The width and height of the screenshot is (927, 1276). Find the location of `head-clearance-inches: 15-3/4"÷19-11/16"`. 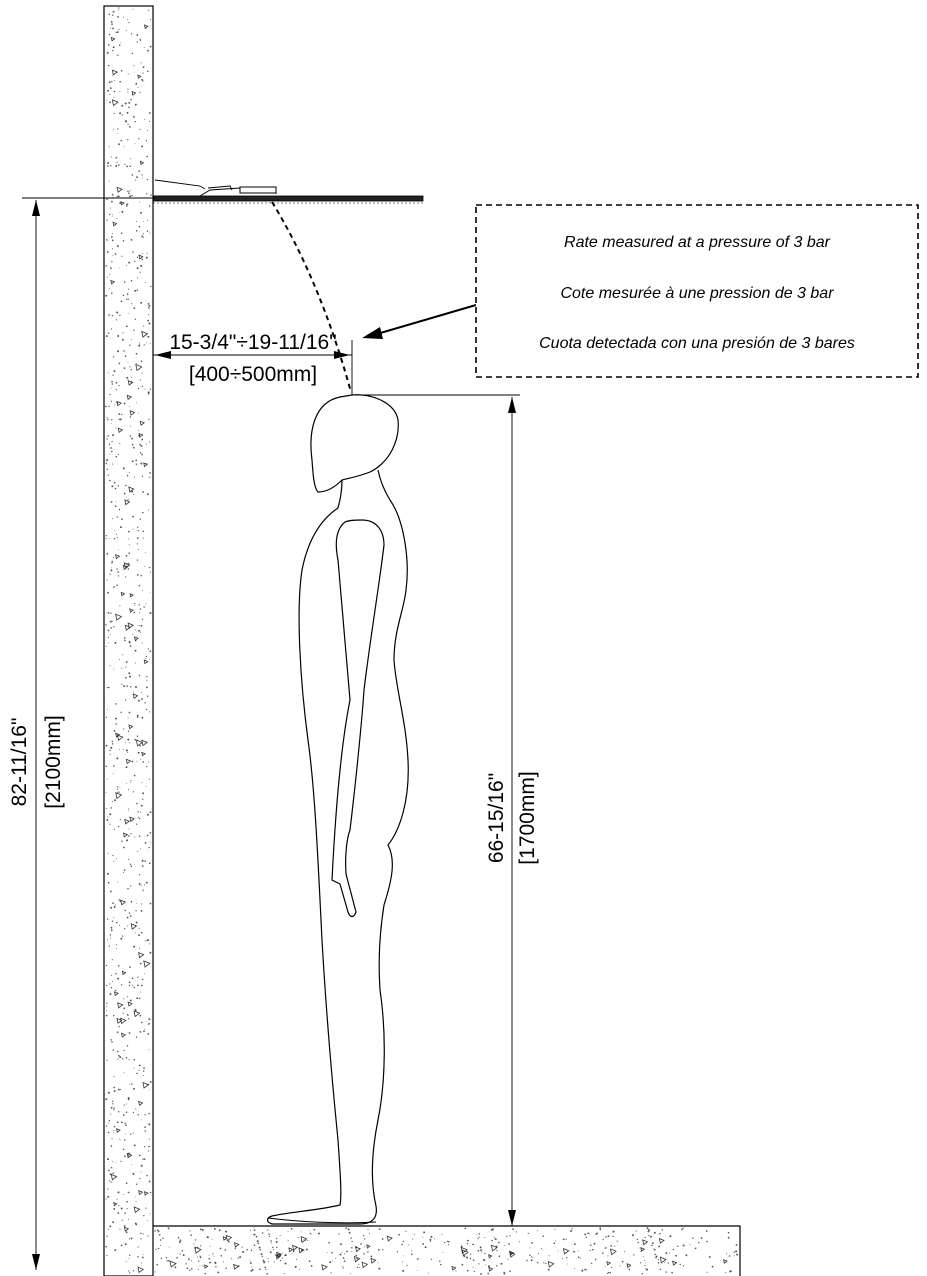

head-clearance-inches: 15-3/4"÷19-11/16" is located at coordinates (252, 342).